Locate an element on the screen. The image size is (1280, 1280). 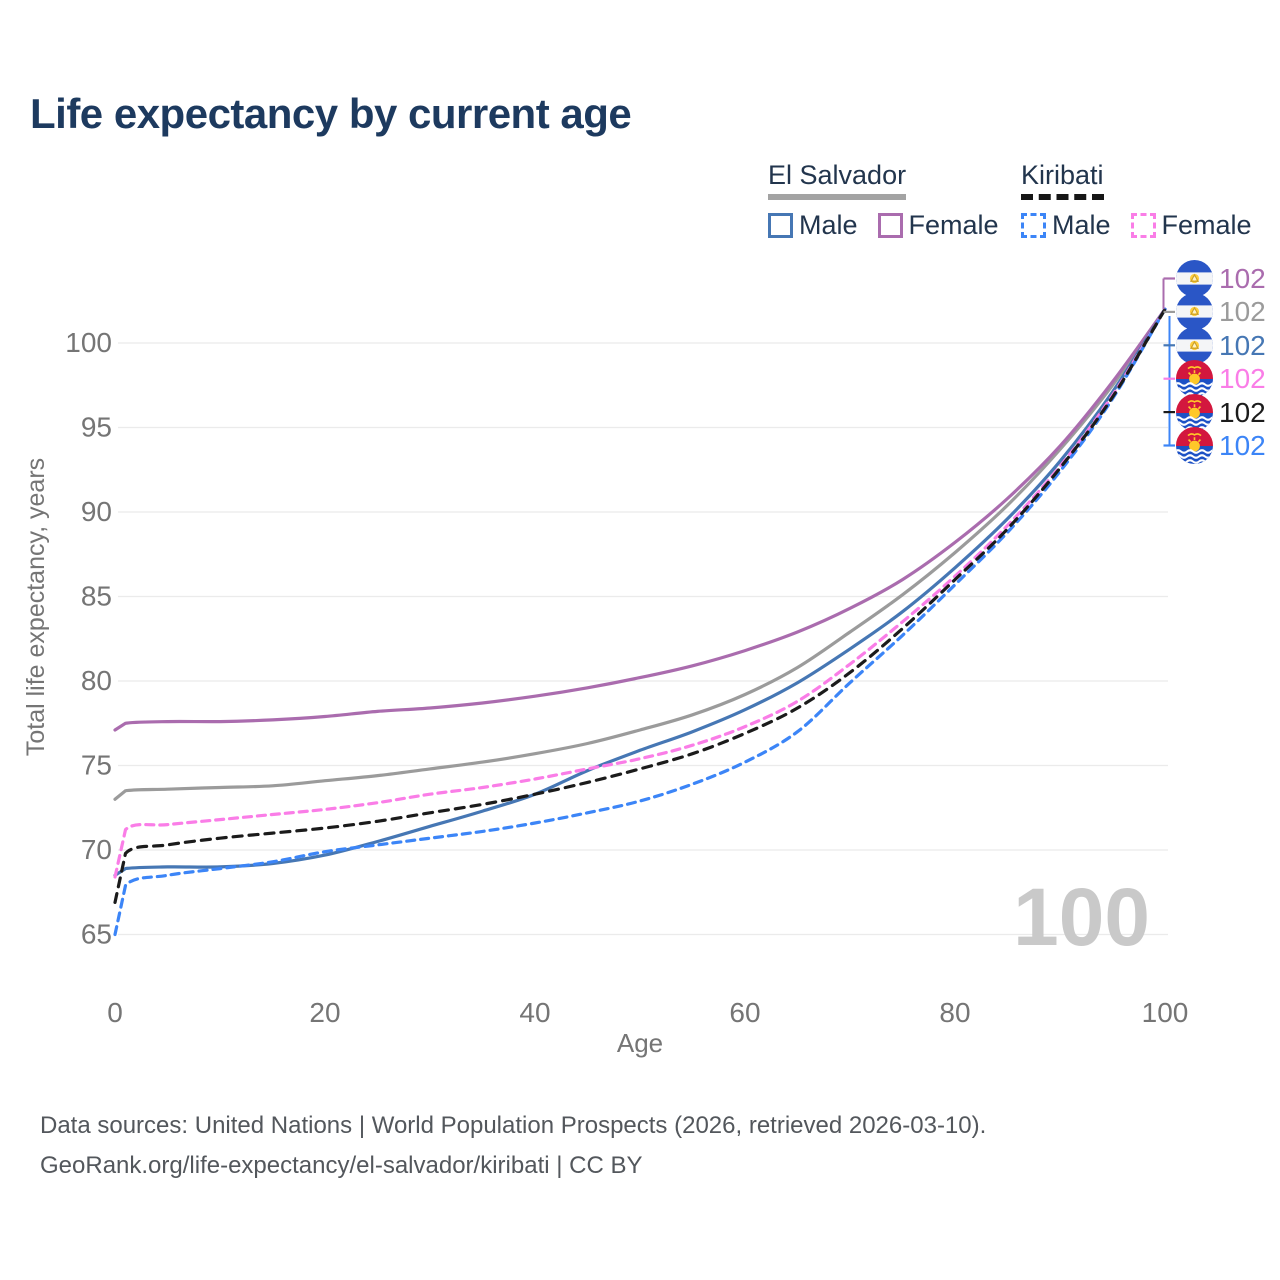
age-watermark: 100 is located at coordinates (1081, 917).